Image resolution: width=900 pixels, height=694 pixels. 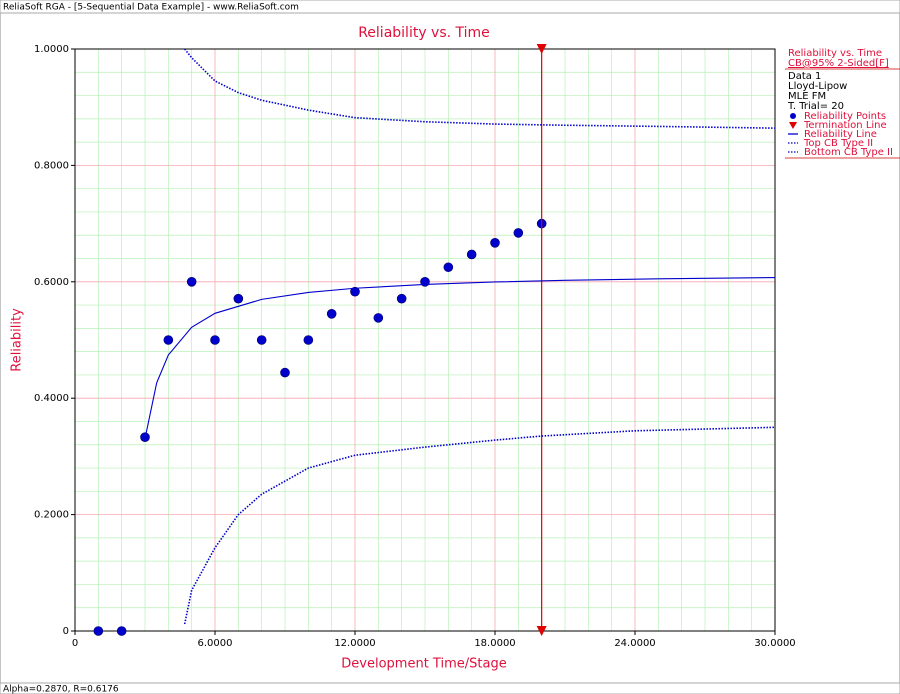 I want to click on legend-label: Top CB Type II, so click(x=838, y=143).